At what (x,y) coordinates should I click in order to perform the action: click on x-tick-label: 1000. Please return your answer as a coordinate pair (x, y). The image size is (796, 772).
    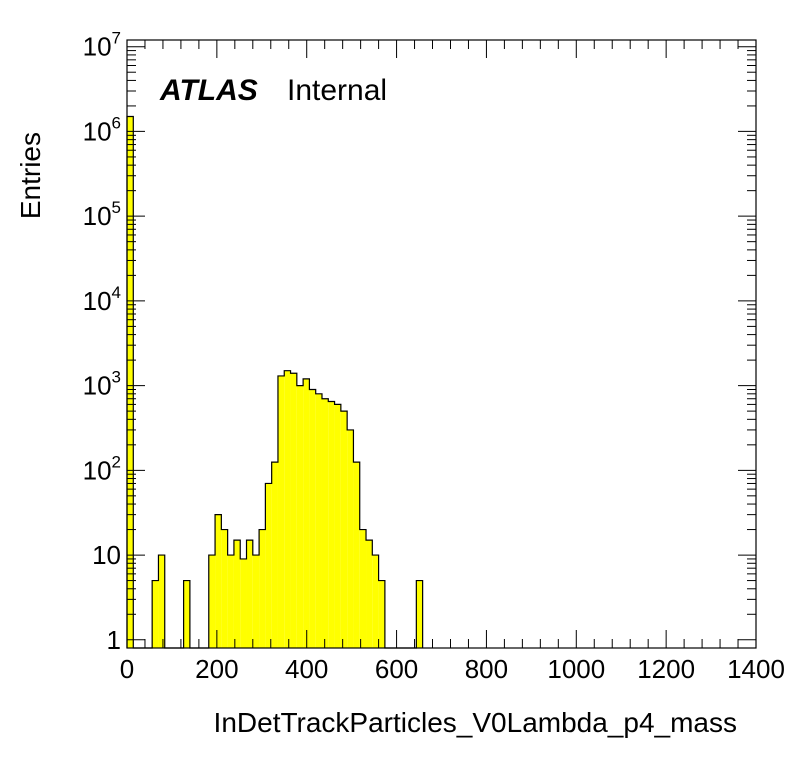
    Looking at the image, I should click on (576, 669).